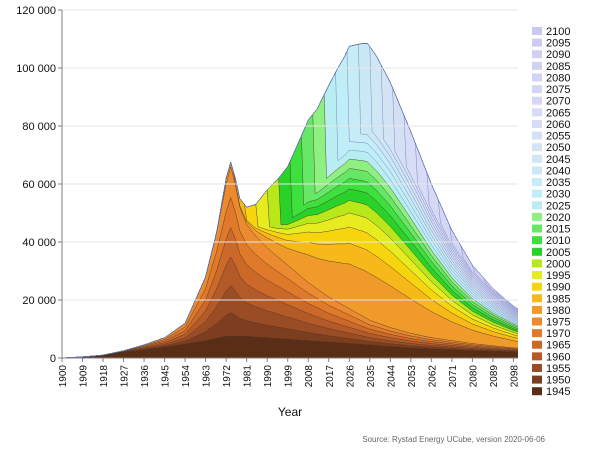 The image size is (591, 450). I want to click on legend-label-2065: 2065, so click(558, 113).